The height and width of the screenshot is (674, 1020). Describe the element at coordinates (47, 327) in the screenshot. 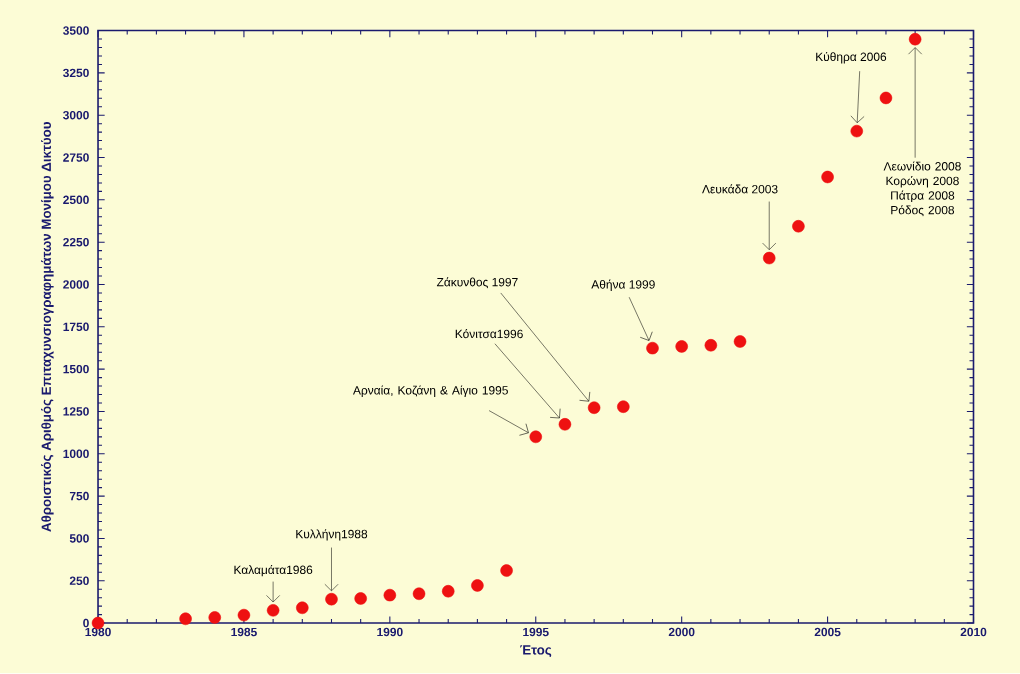

I see `y-axis-title: Αθροιστικός Αριθμός Επιταχυνσιογραφημάτων Μονίμου Δικτύου` at that location.